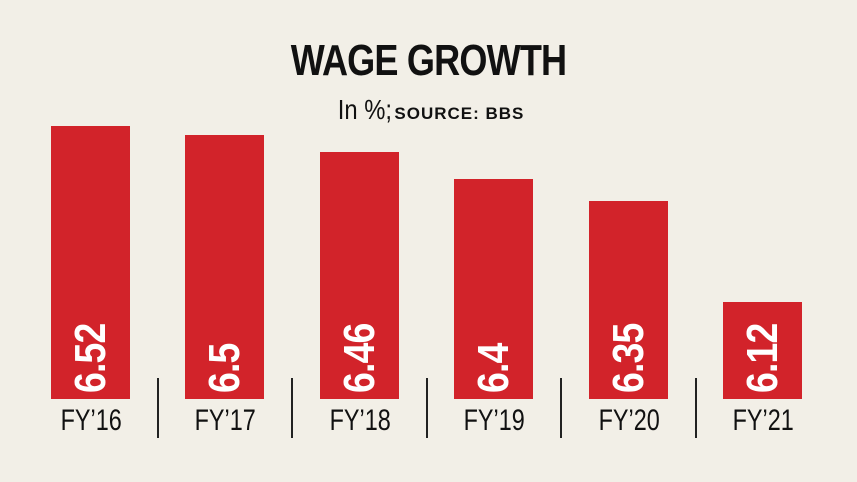 This screenshot has width=857, height=482. Describe the element at coordinates (224, 368) in the screenshot. I see `bar-value-text: 6.5` at that location.